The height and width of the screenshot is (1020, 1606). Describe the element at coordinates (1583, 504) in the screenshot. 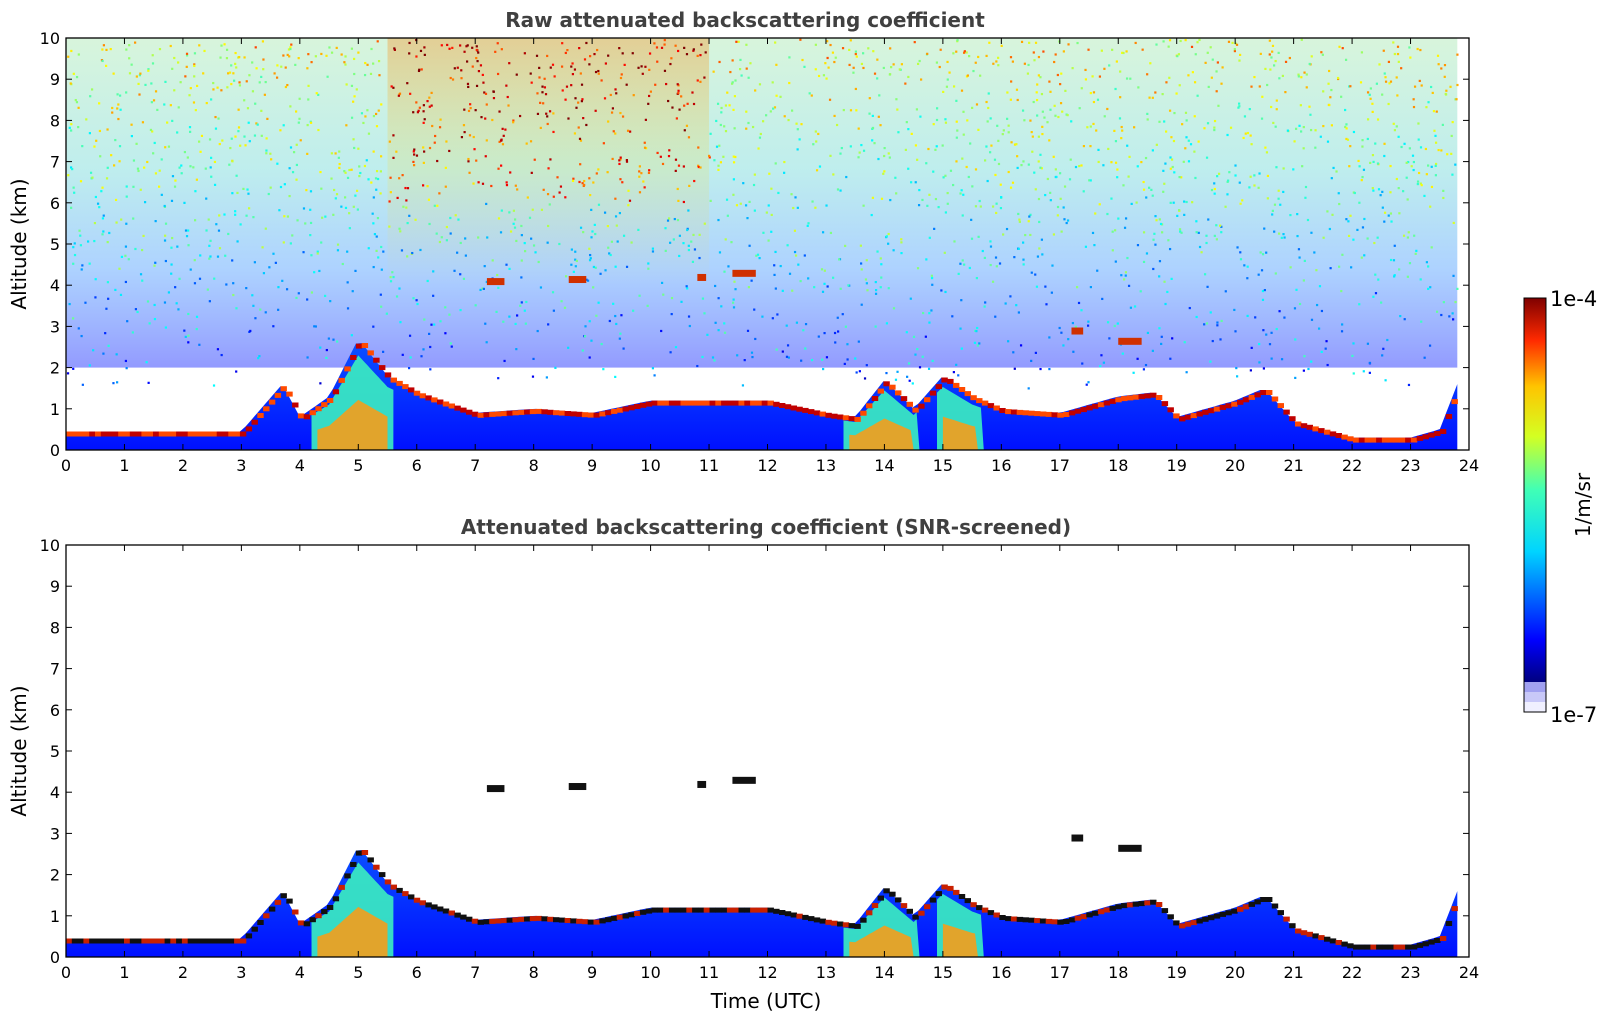

I see `colorbar-unit-label: 1/m/sr` at that location.